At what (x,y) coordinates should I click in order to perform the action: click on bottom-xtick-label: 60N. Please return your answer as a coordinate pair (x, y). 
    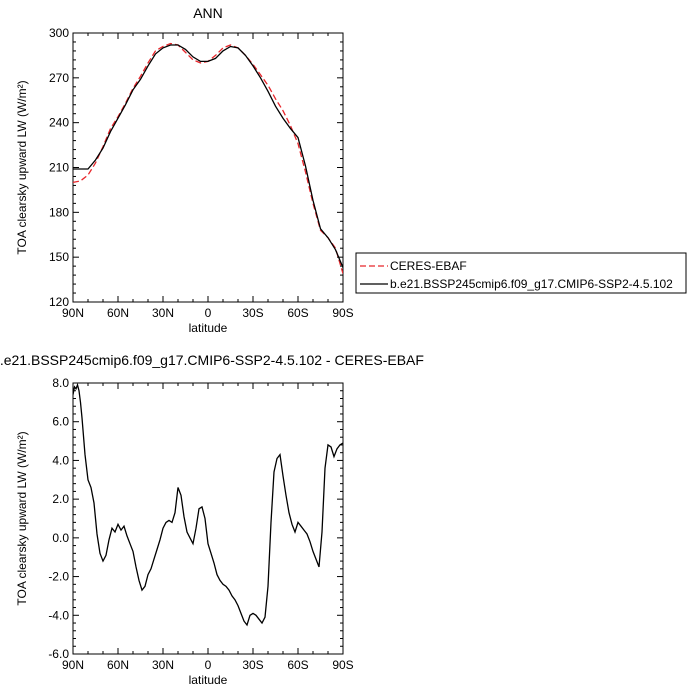
    Looking at the image, I should click on (118, 665).